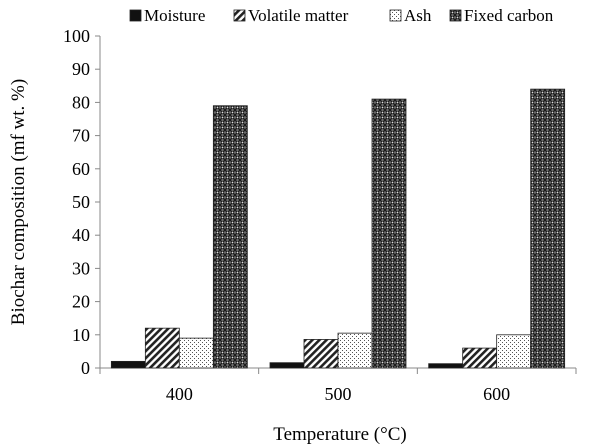 The image size is (598, 448). I want to click on legend: Moisture Volatile matter Ash Fixed carbon, so click(341, 15).